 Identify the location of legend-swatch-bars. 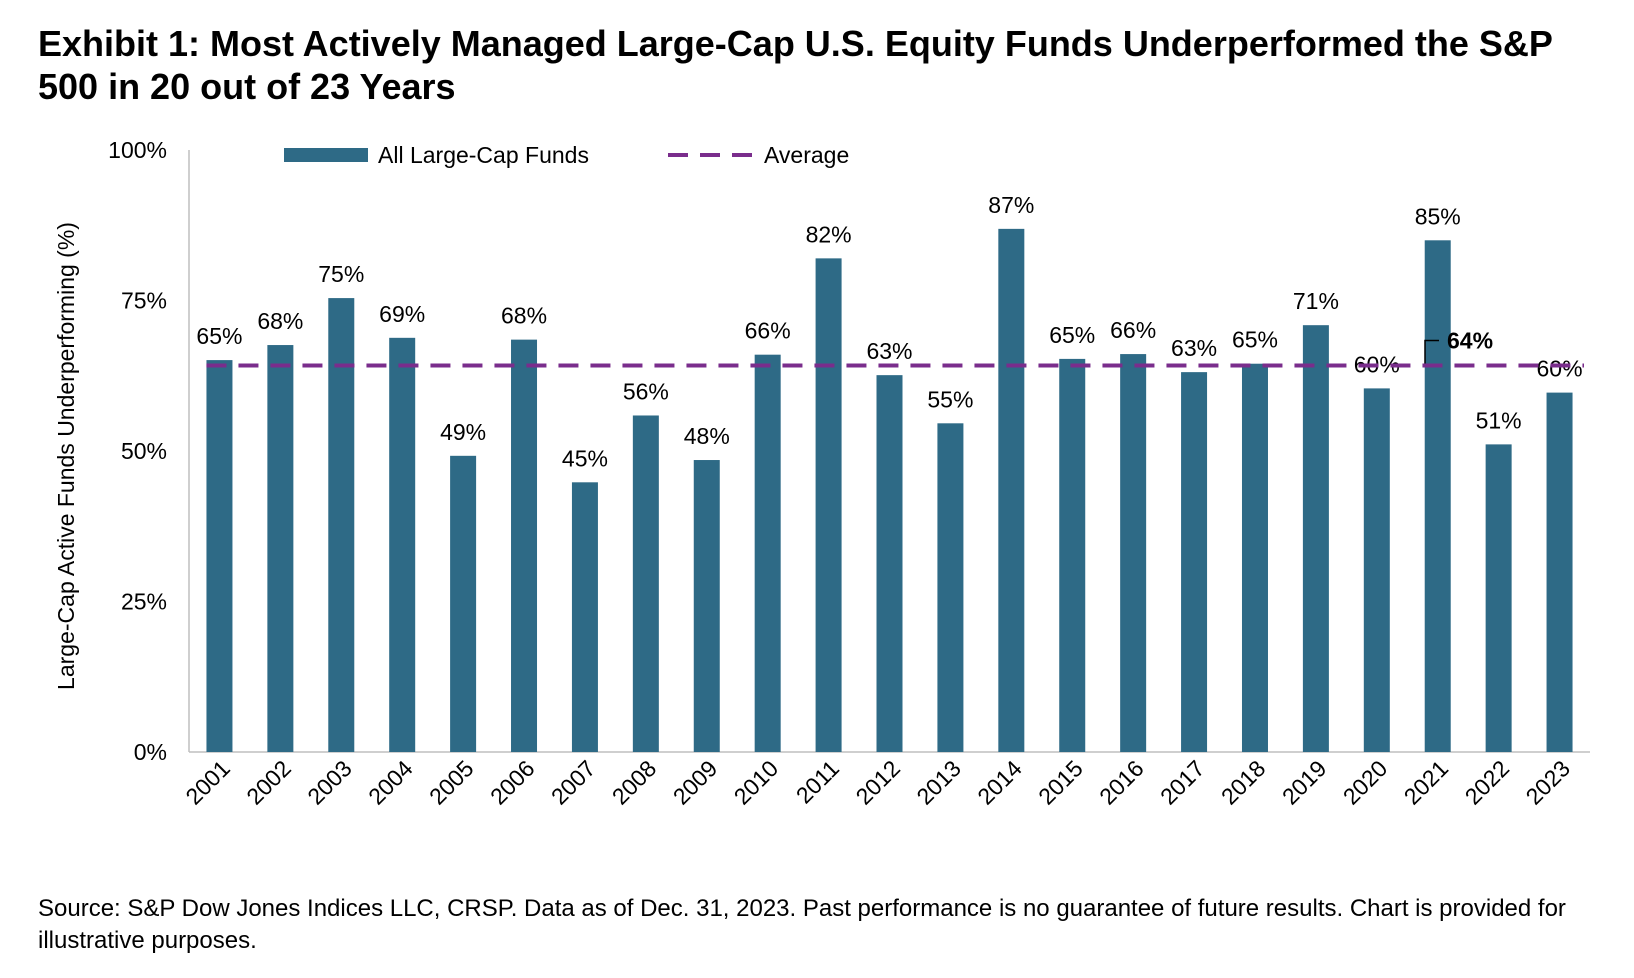
(326, 155).